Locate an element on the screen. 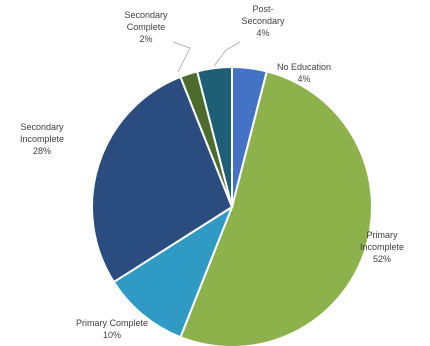 The width and height of the screenshot is (430, 346). slice-label-line: Primary is located at coordinates (382, 235).